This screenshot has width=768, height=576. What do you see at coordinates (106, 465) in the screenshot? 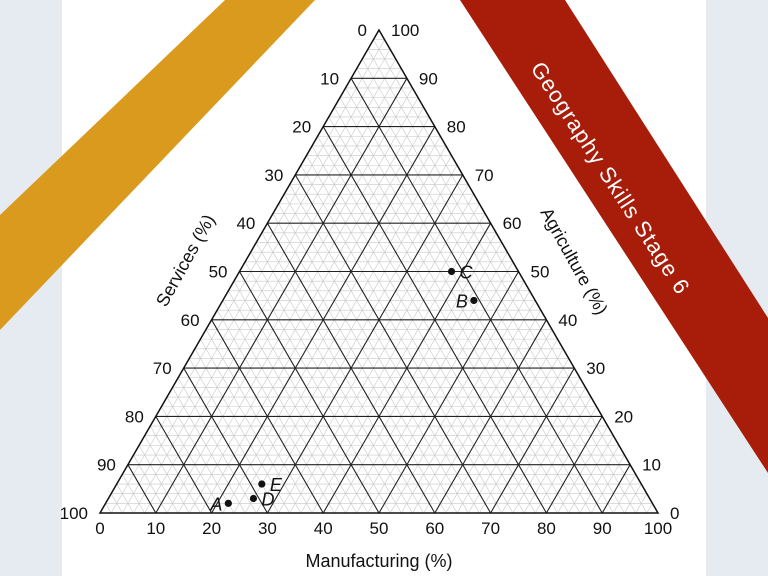
I see `left-tick-label: 90` at bounding box center [106, 465].